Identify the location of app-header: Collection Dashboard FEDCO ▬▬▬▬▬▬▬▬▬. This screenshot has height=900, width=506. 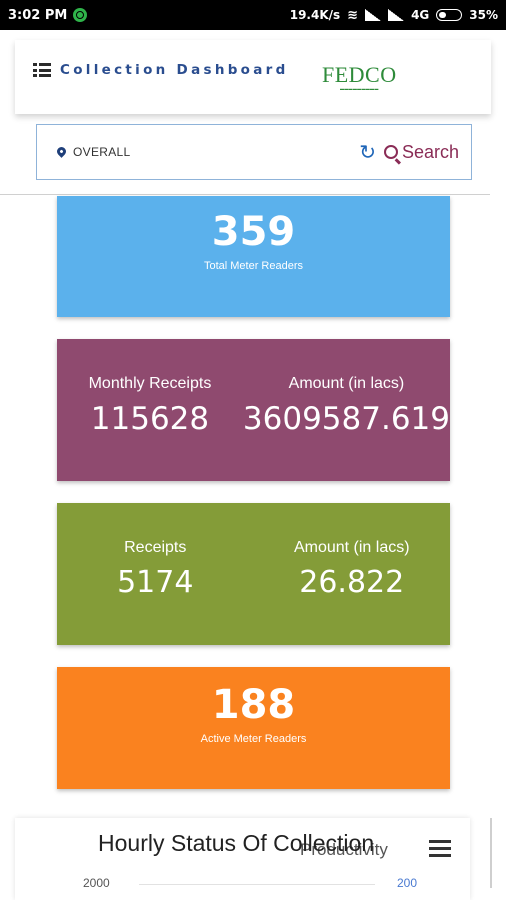
(253, 77).